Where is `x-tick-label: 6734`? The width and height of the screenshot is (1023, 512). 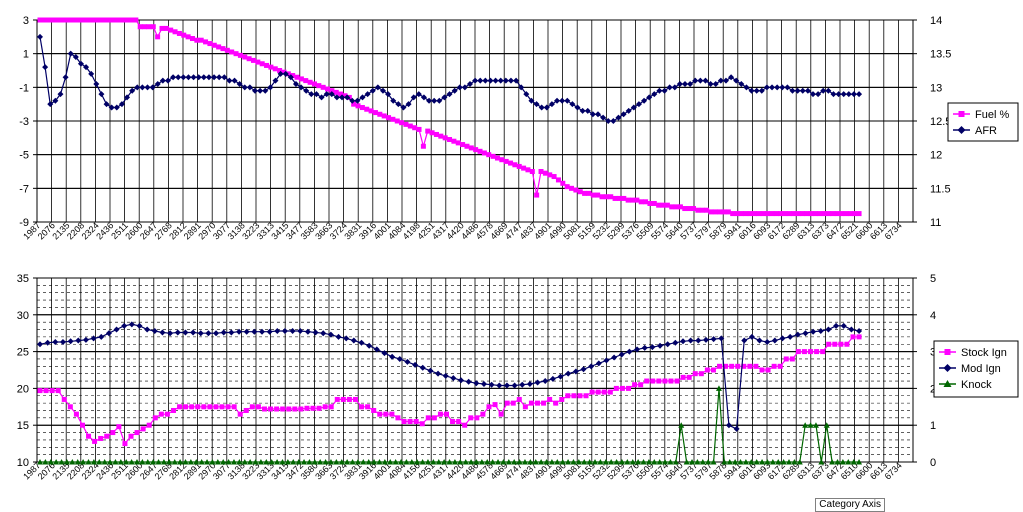 x-tick-label: 6734 is located at coordinates (893, 230).